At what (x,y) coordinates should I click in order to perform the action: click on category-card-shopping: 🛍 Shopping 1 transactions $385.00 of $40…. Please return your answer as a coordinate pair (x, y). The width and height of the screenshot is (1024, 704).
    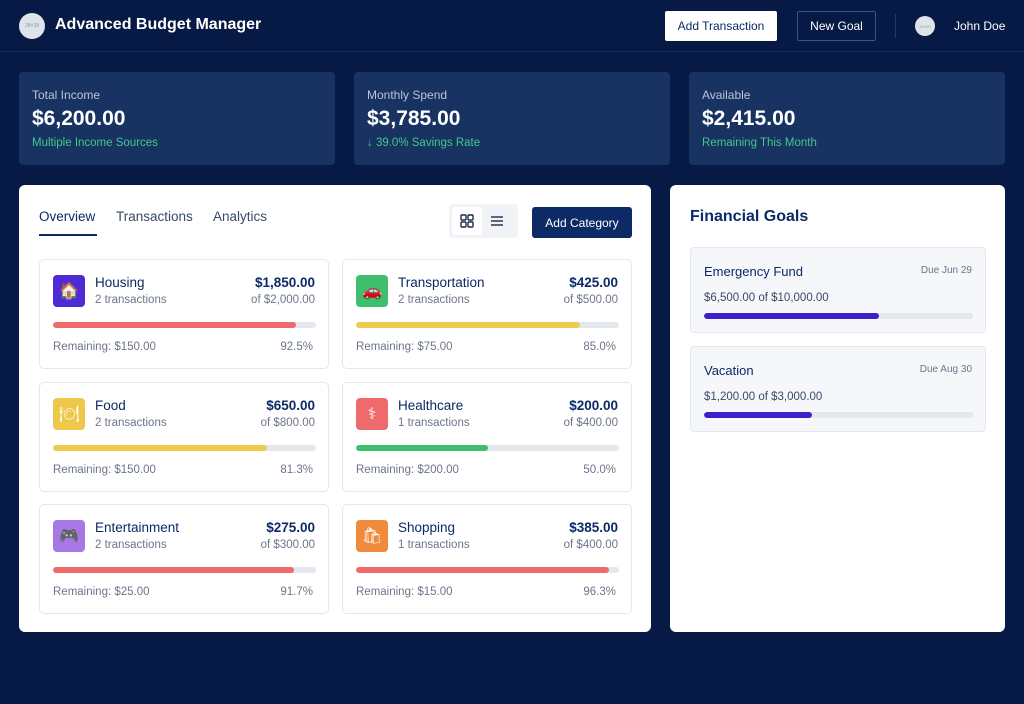
    Looking at the image, I should click on (487, 559).